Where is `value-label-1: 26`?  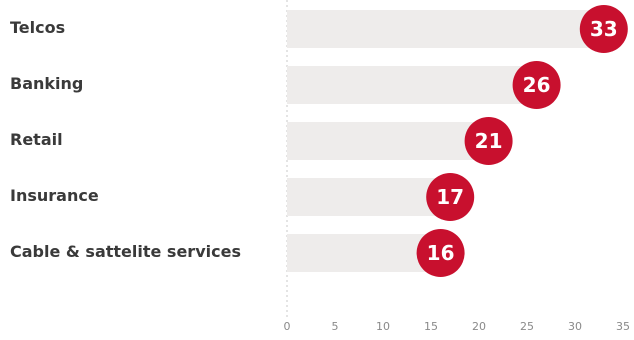 value-label-1: 26 is located at coordinates (537, 85).